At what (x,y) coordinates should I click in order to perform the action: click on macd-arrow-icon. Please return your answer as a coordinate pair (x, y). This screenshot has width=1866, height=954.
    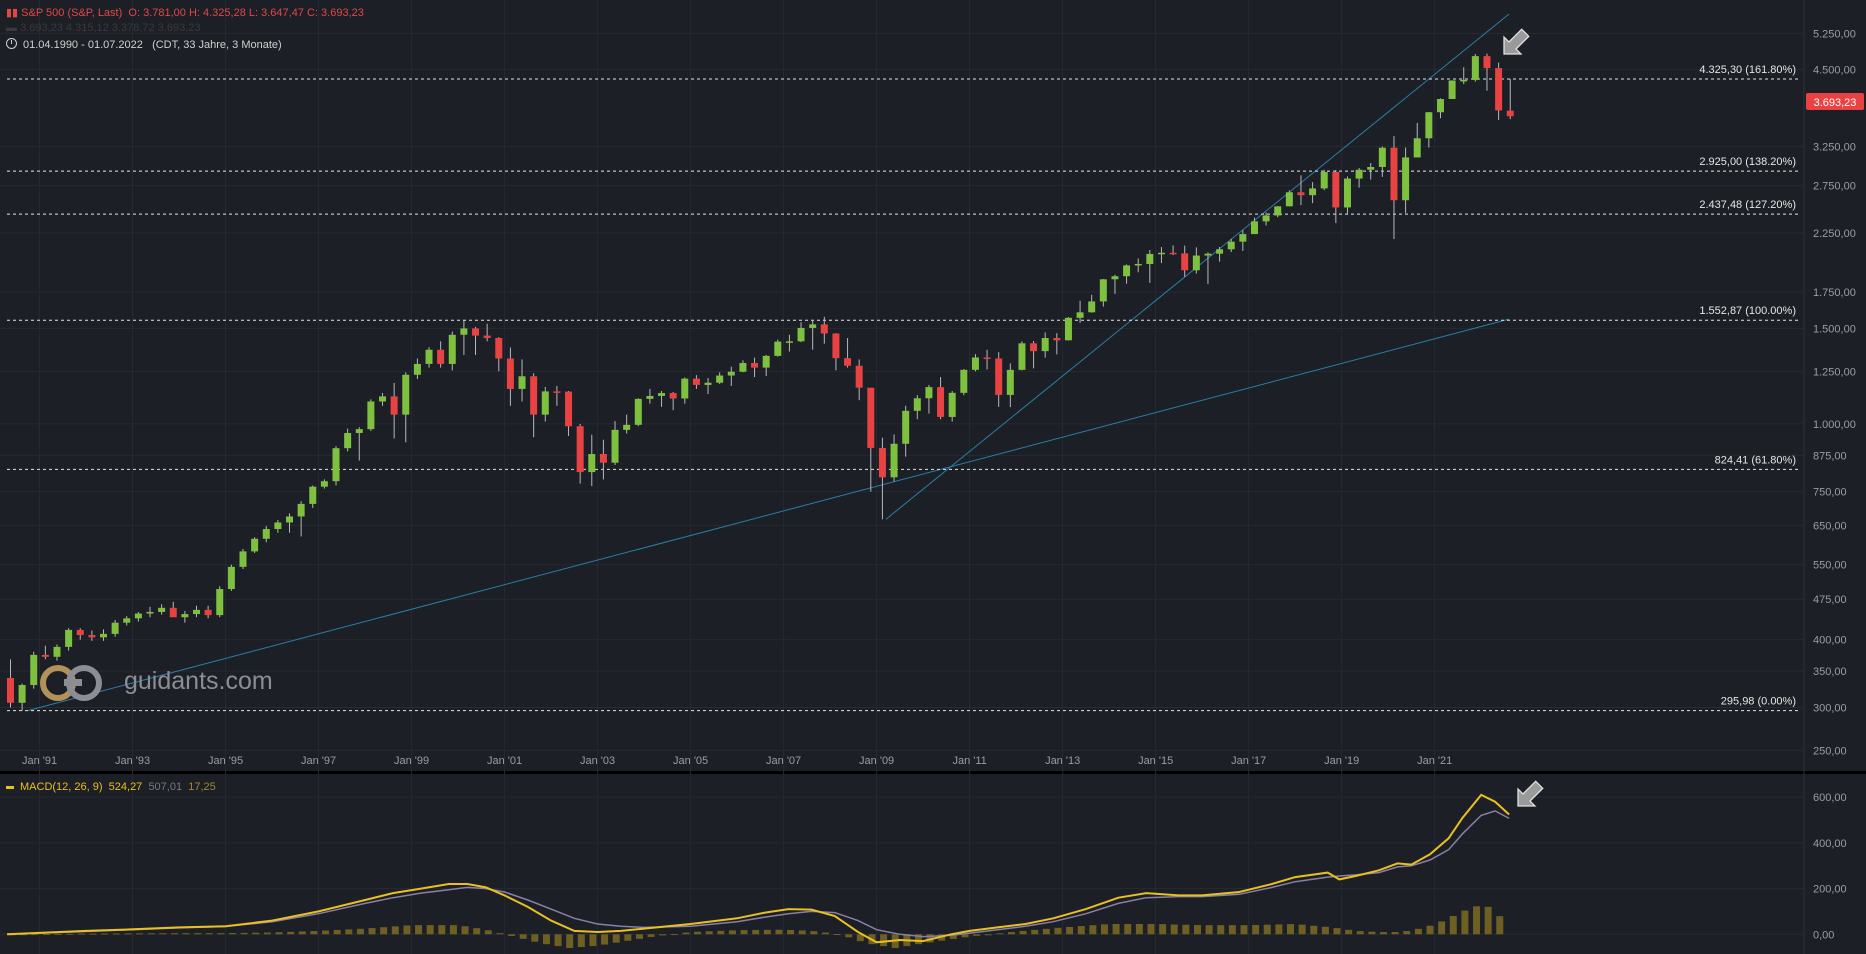
    Looking at the image, I should click on (1529, 795).